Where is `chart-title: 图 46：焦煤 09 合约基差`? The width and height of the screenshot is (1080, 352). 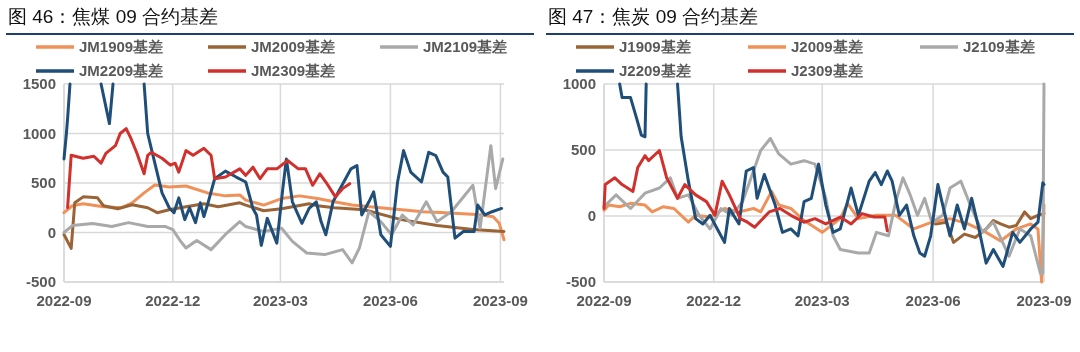 chart-title: 图 46：焦煤 09 合约基差 is located at coordinates (113, 17).